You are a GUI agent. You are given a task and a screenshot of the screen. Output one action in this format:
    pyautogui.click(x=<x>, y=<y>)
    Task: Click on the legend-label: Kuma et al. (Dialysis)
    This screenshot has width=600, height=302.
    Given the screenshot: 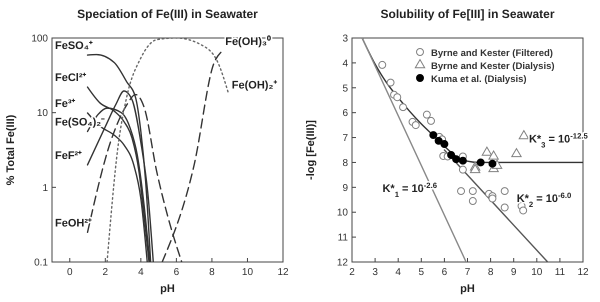 What is the action you would take?
    pyautogui.click(x=479, y=79)
    